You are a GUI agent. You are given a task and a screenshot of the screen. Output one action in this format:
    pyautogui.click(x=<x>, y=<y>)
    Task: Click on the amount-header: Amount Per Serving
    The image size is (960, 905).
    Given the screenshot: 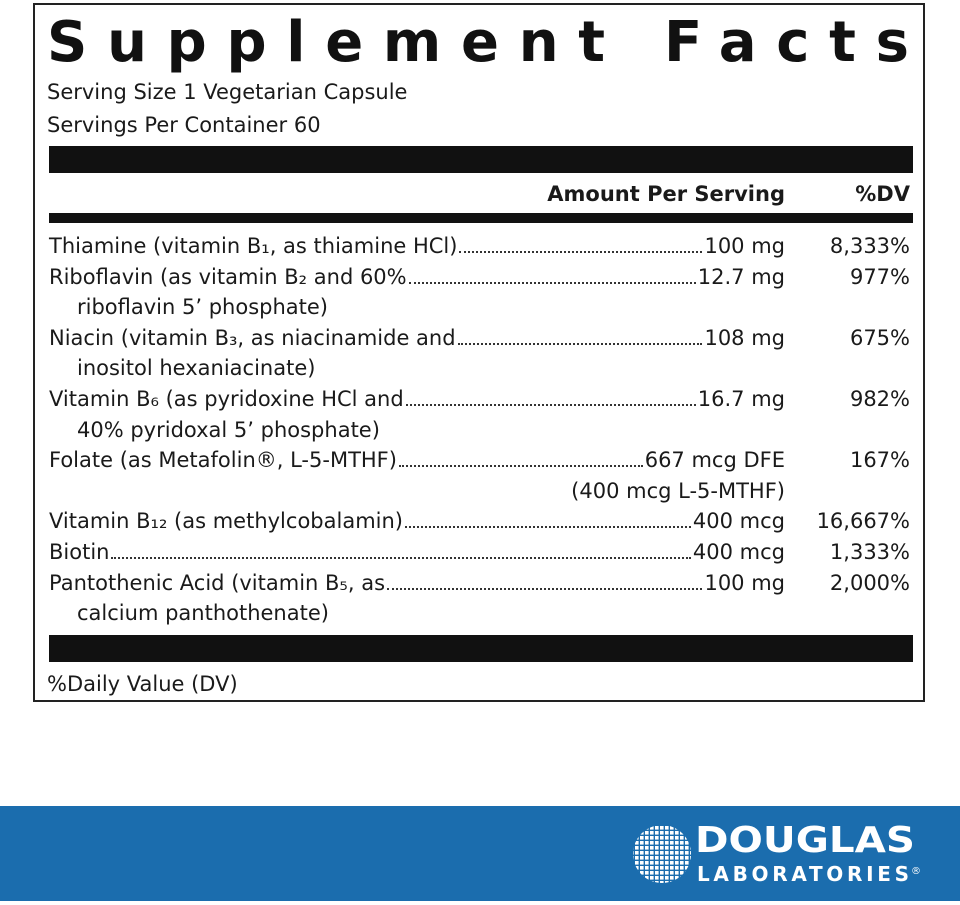 What is the action you would take?
    pyautogui.click(x=666, y=194)
    